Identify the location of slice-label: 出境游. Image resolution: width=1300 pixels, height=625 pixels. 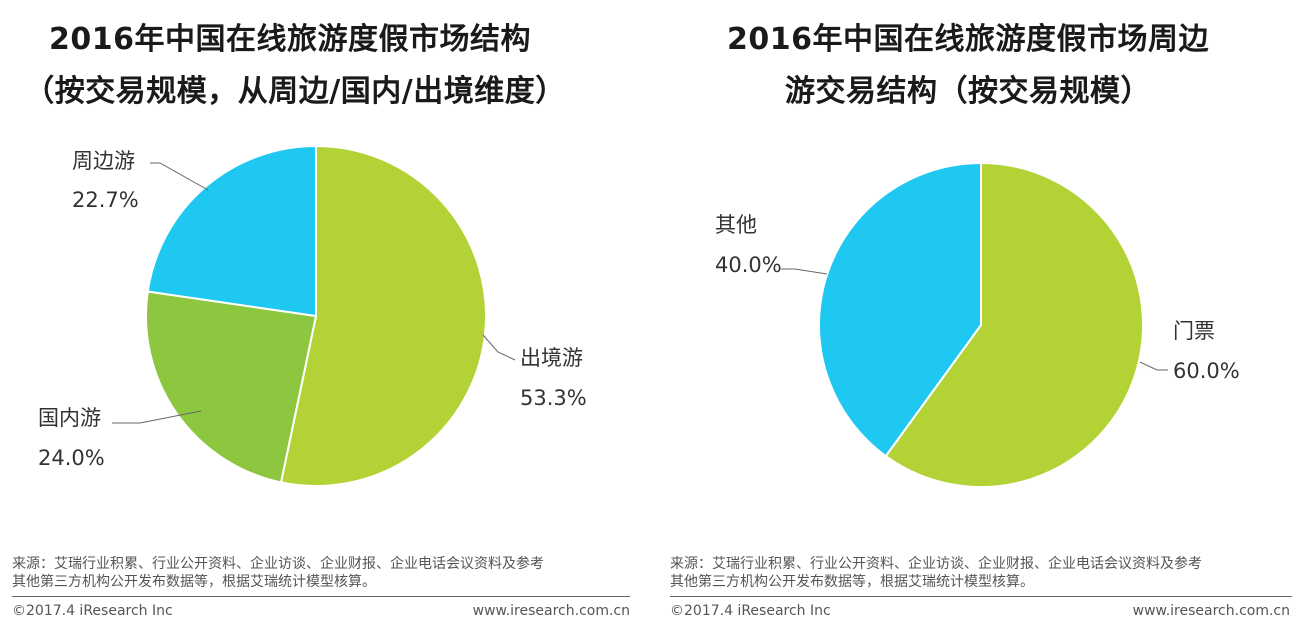
(551, 358).